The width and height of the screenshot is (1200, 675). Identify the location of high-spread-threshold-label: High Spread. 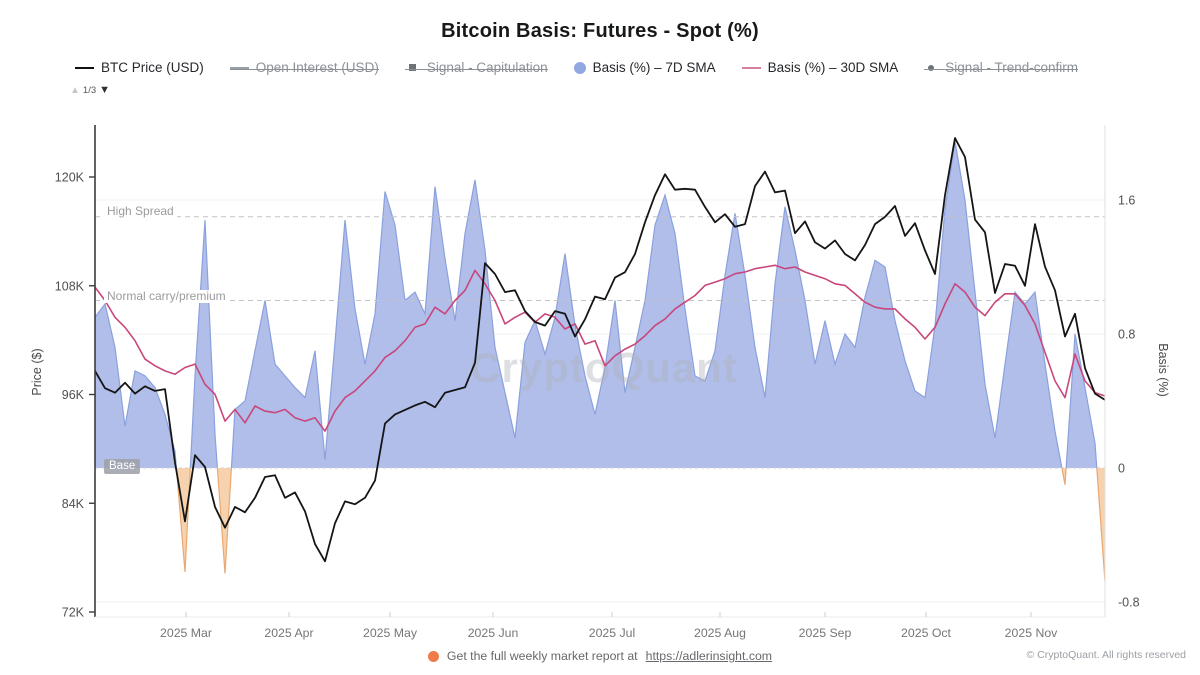
(140, 211).